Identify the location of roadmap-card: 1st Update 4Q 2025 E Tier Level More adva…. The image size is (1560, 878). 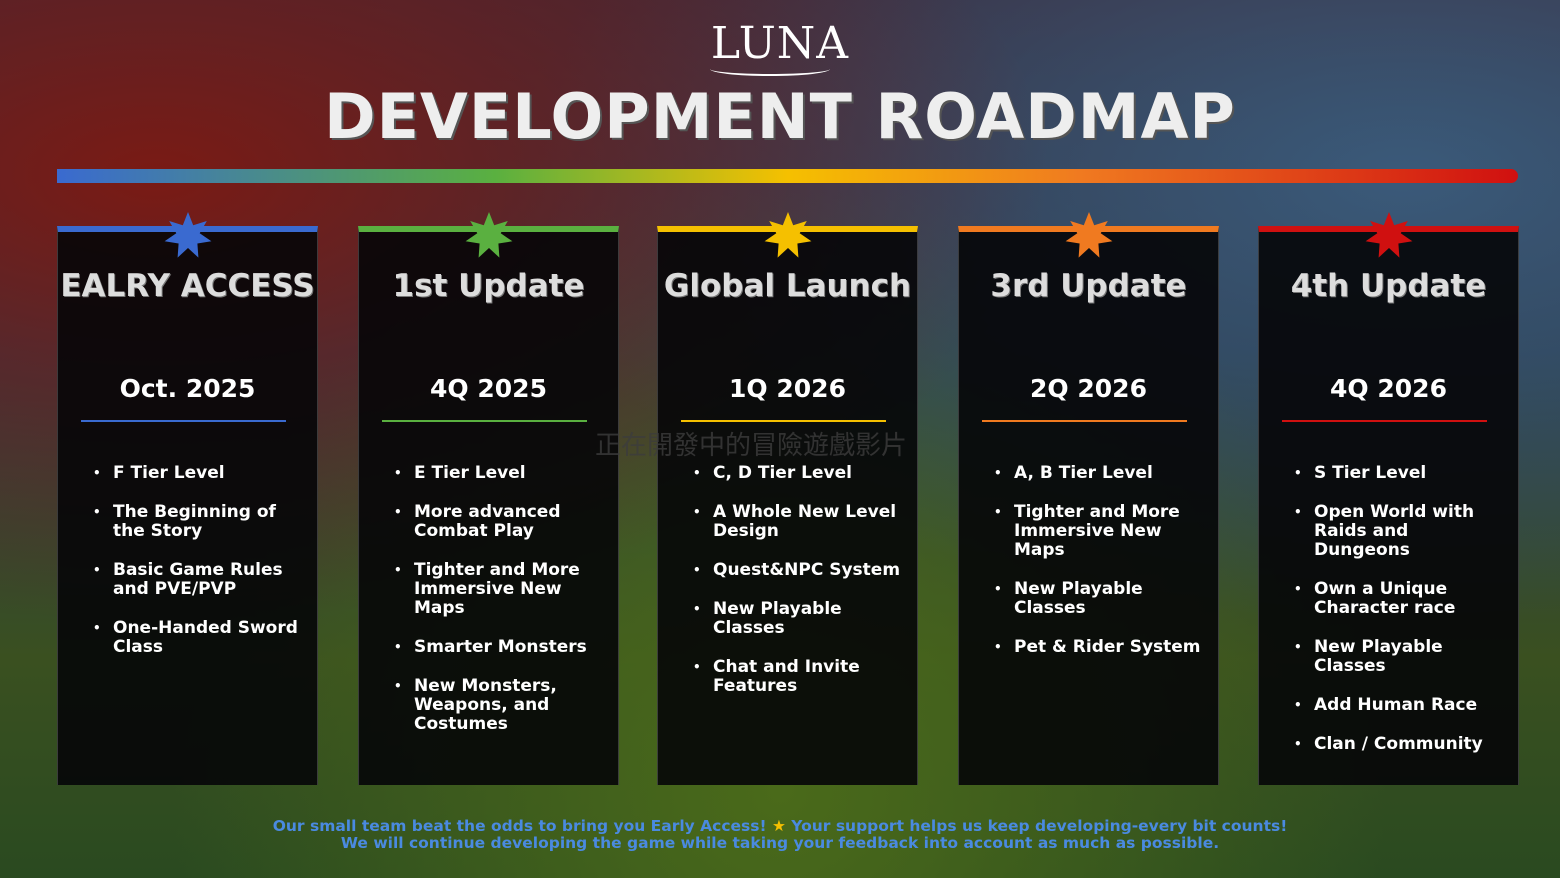
(488, 498).